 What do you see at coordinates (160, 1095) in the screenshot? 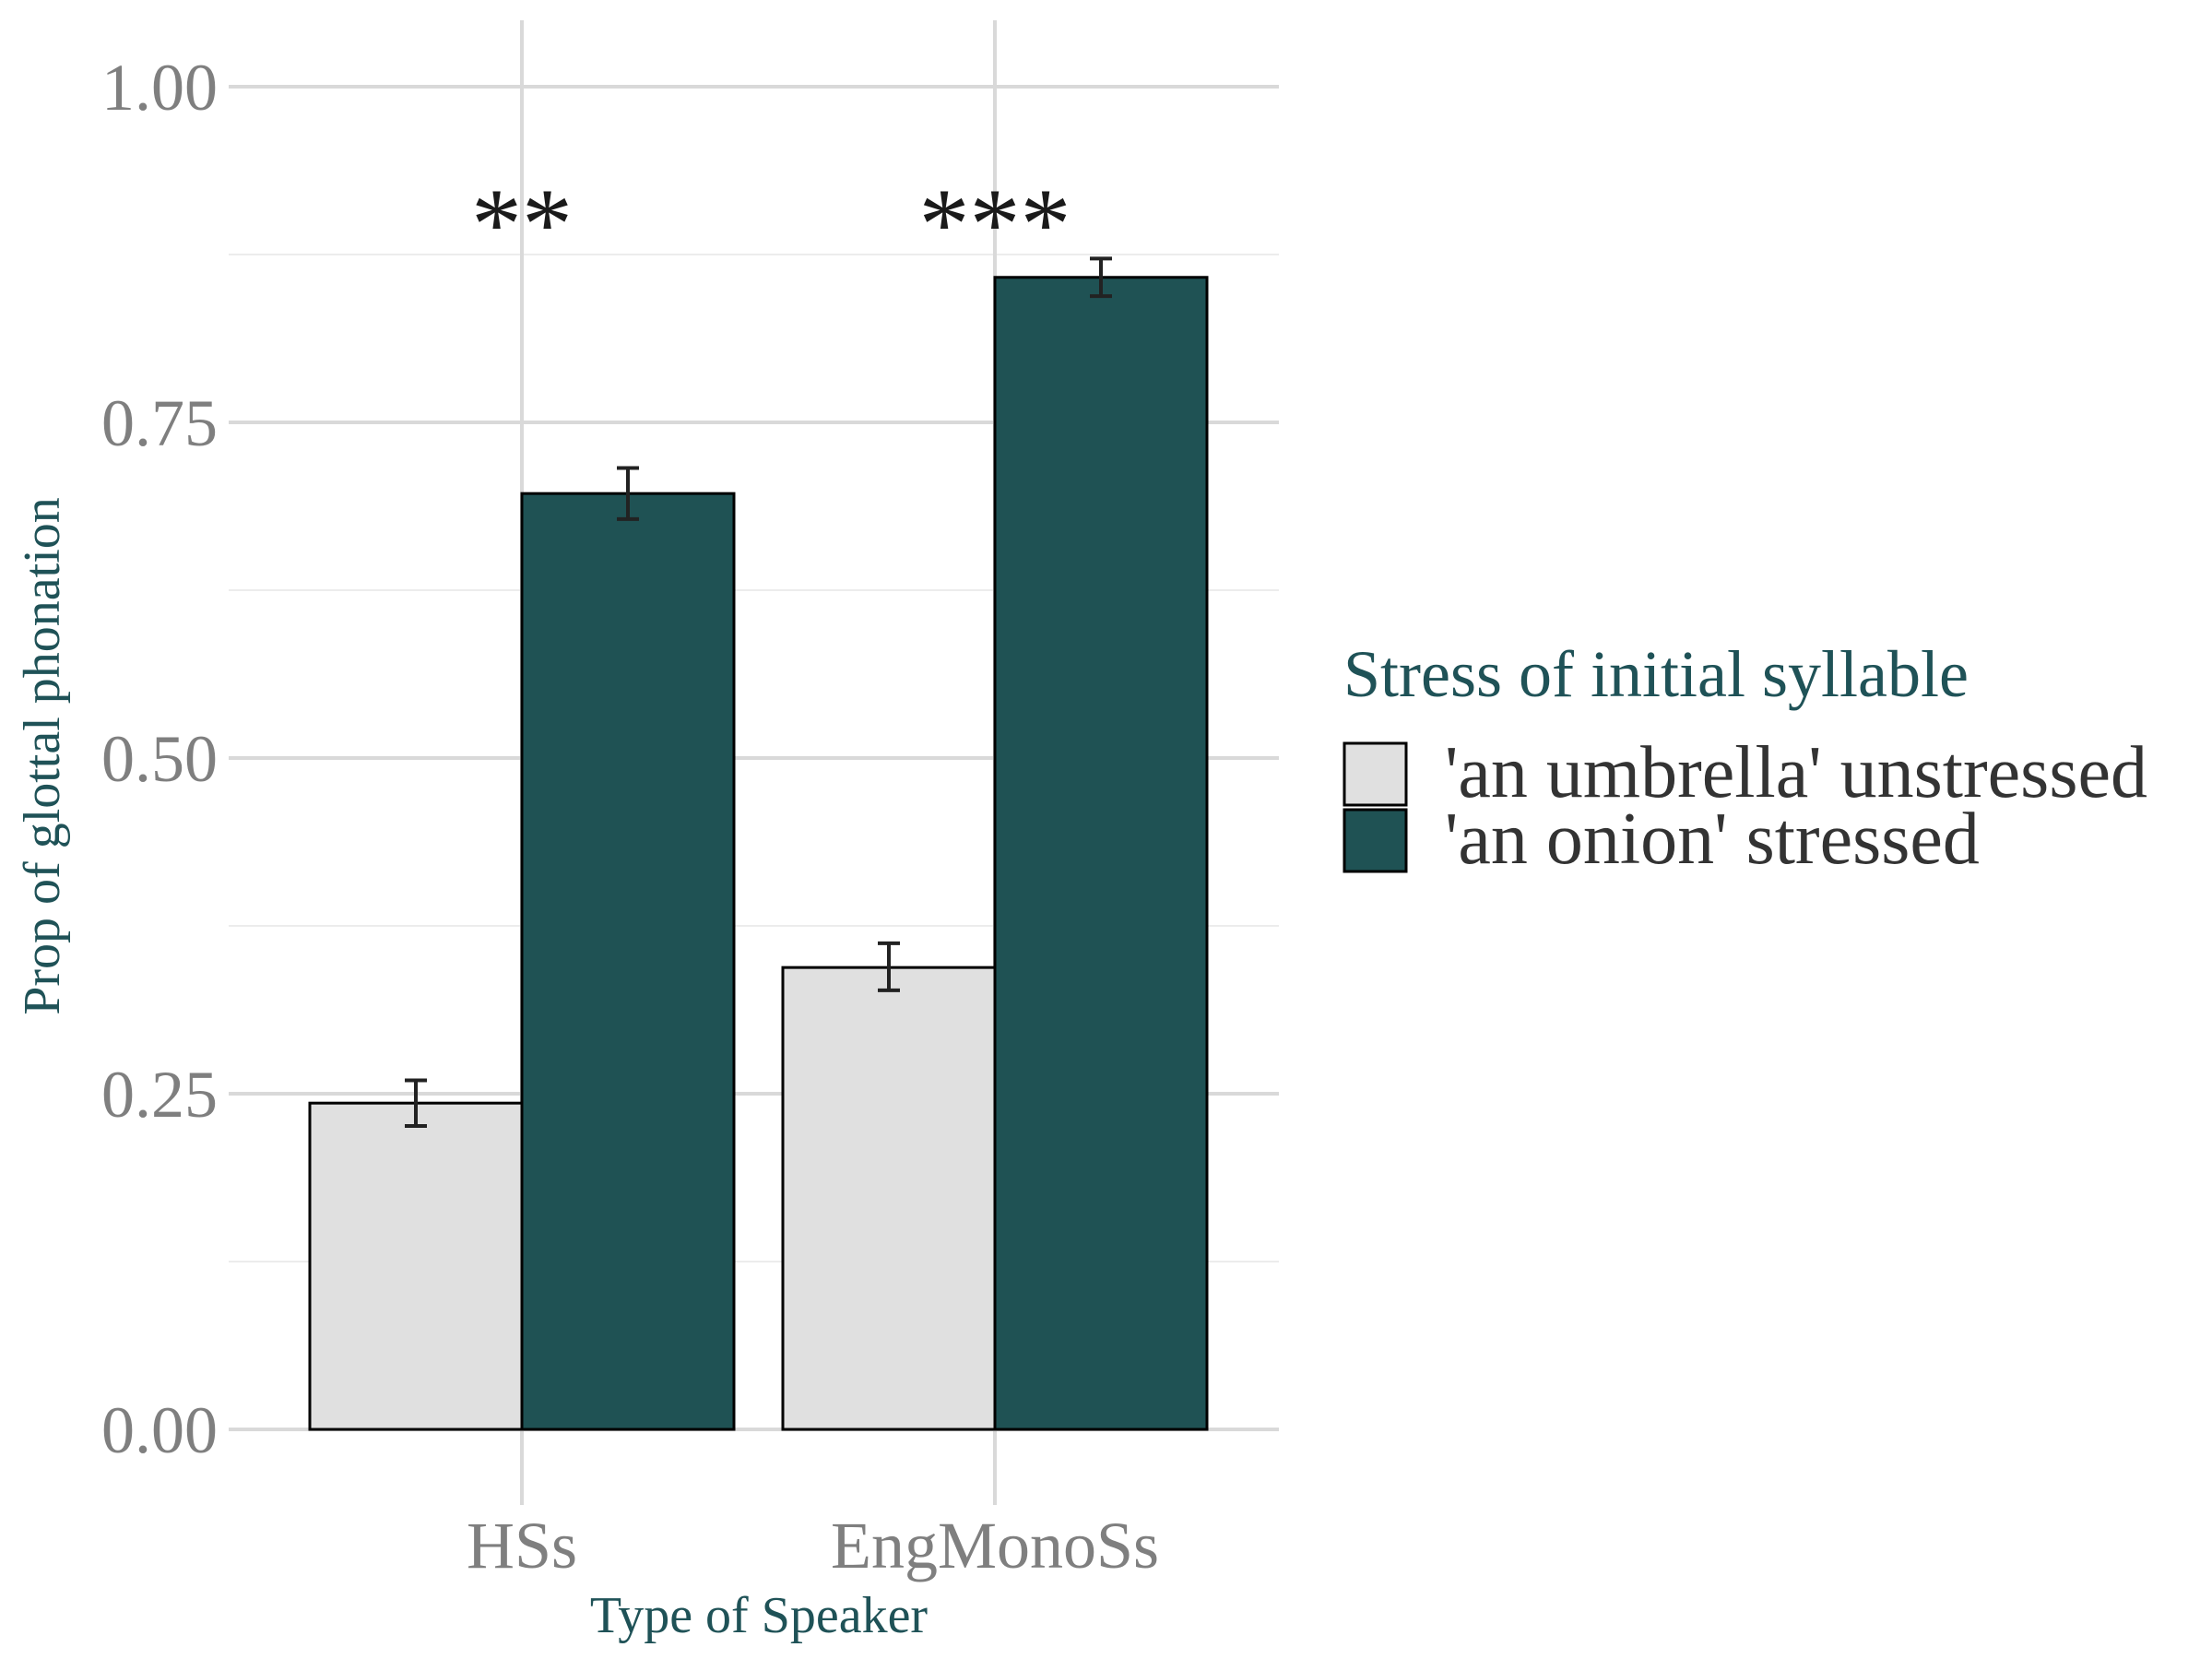
I see `y-tick-label: 0.25` at bounding box center [160, 1095].